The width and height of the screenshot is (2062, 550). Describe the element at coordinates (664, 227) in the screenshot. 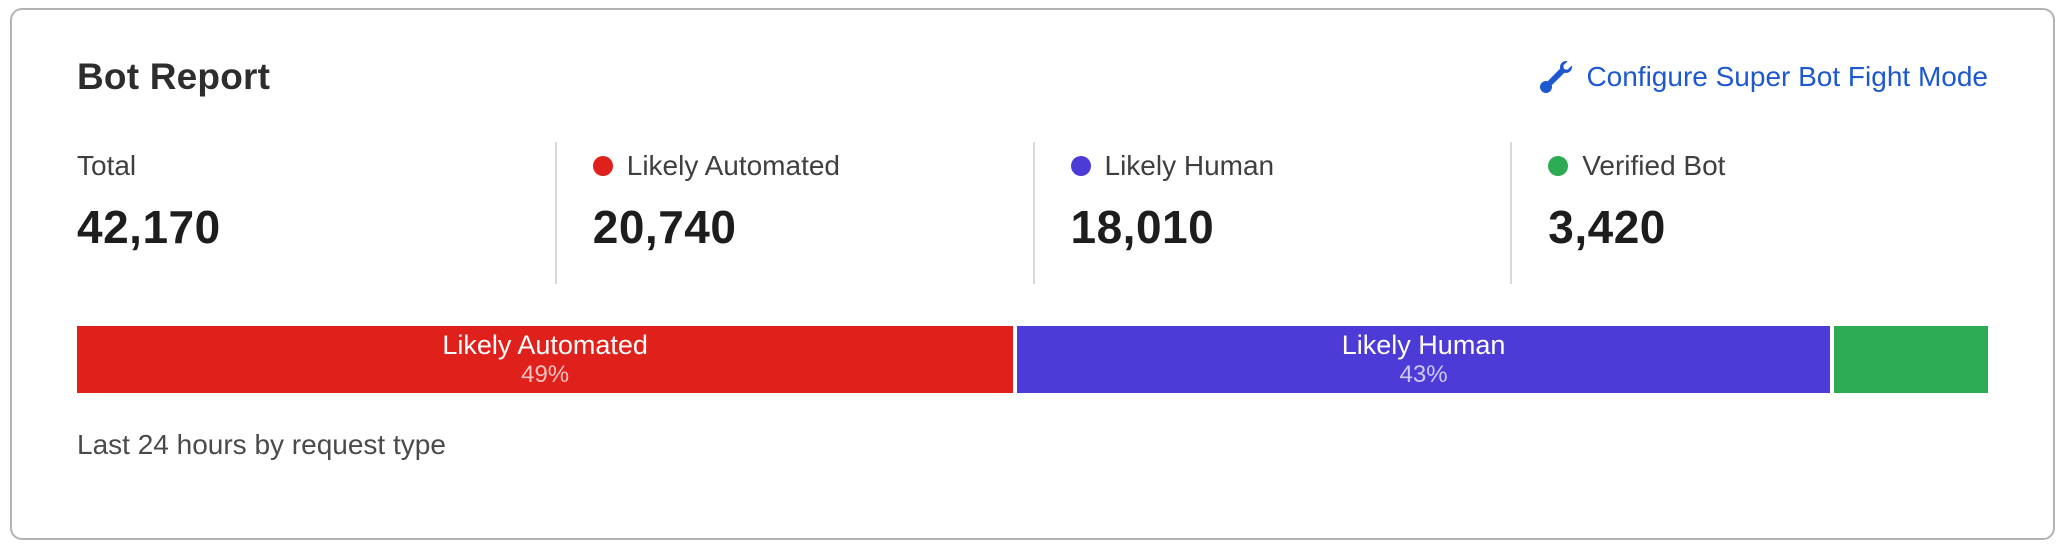

I see `stat-value-likely-automated: 20,740` at that location.